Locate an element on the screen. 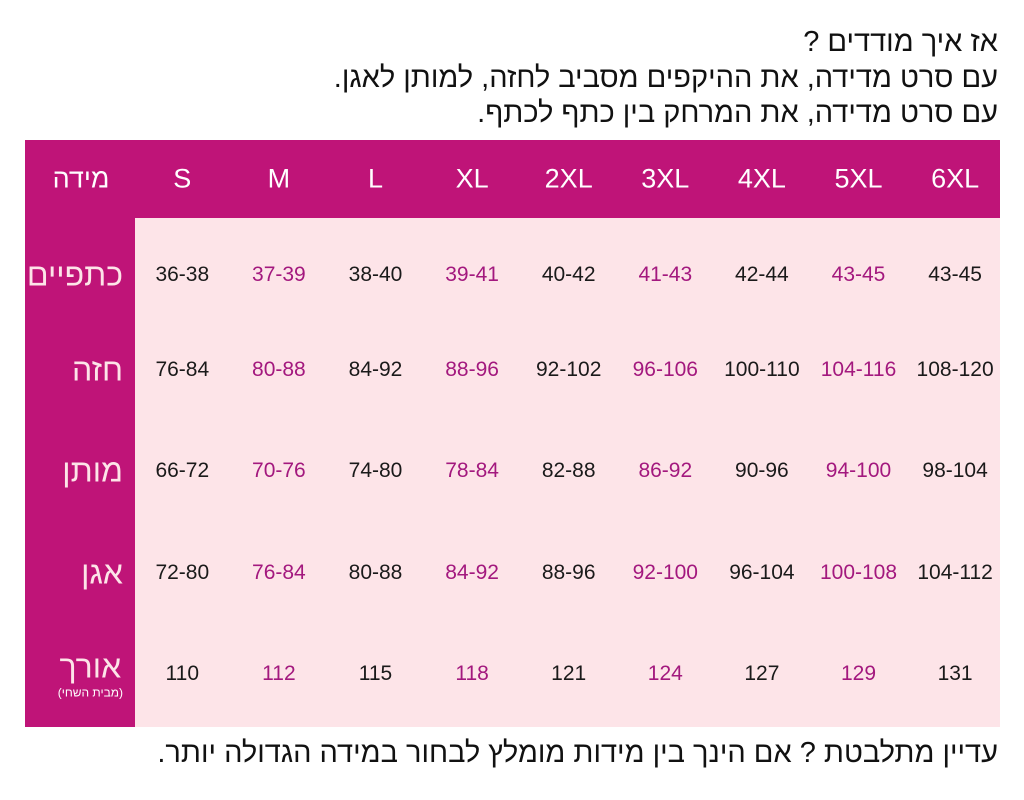  size-value: 37-39 is located at coordinates (279, 274).